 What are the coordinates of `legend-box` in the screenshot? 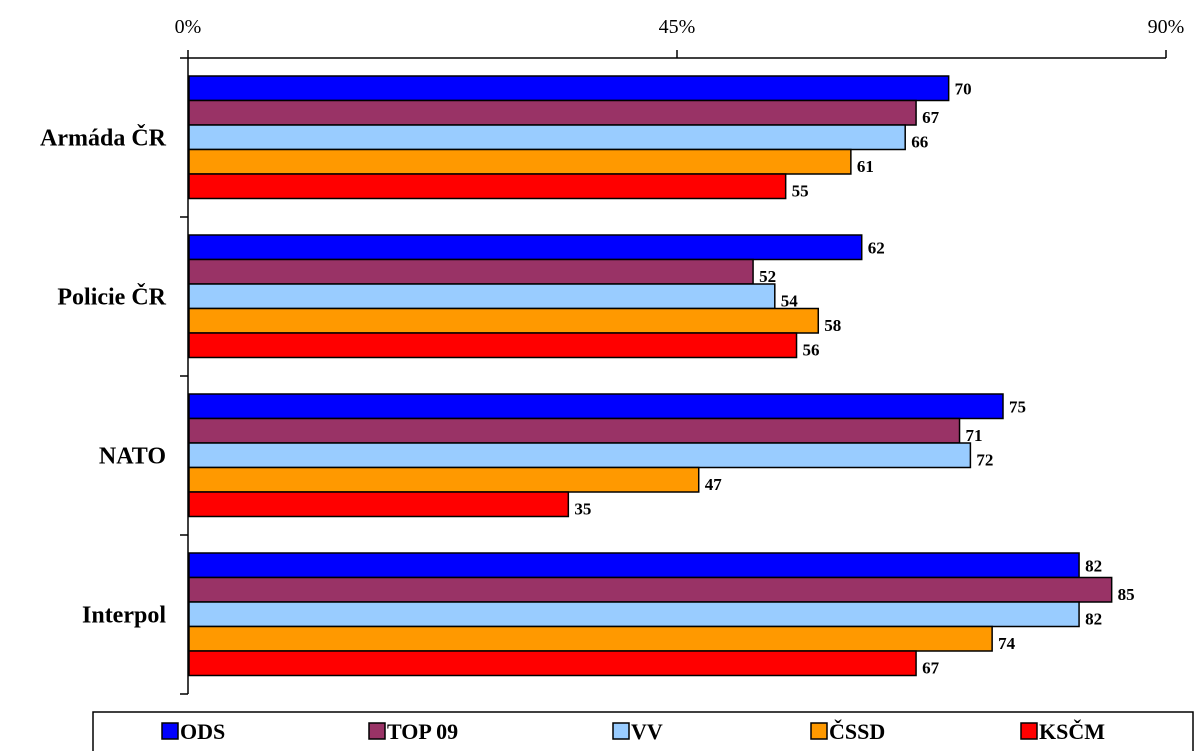 It's located at (643, 731).